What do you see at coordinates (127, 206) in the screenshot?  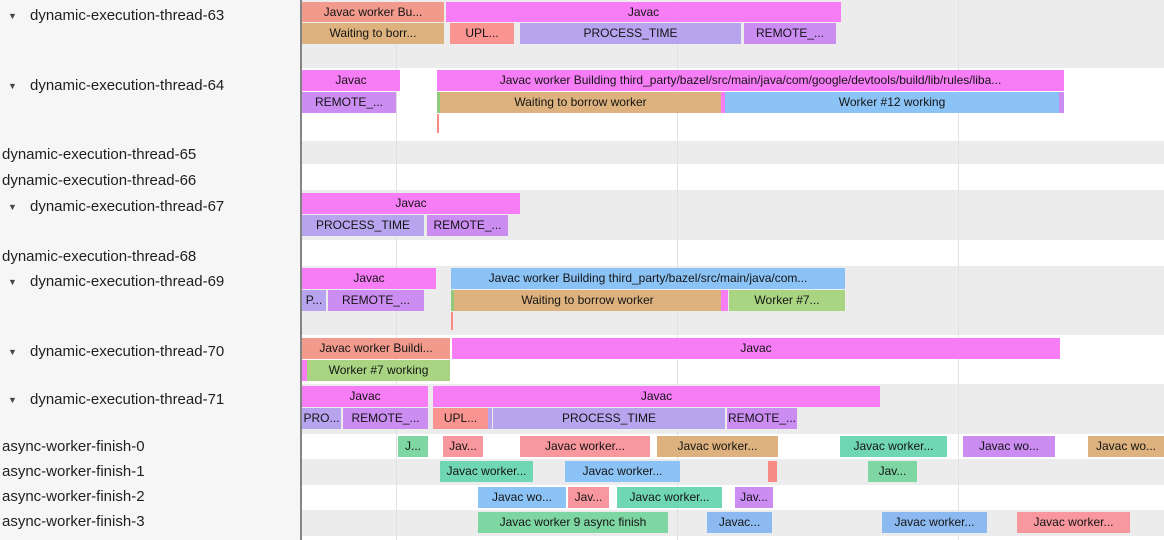 I see `track-name-label: dynamic-execution-thread-67` at bounding box center [127, 206].